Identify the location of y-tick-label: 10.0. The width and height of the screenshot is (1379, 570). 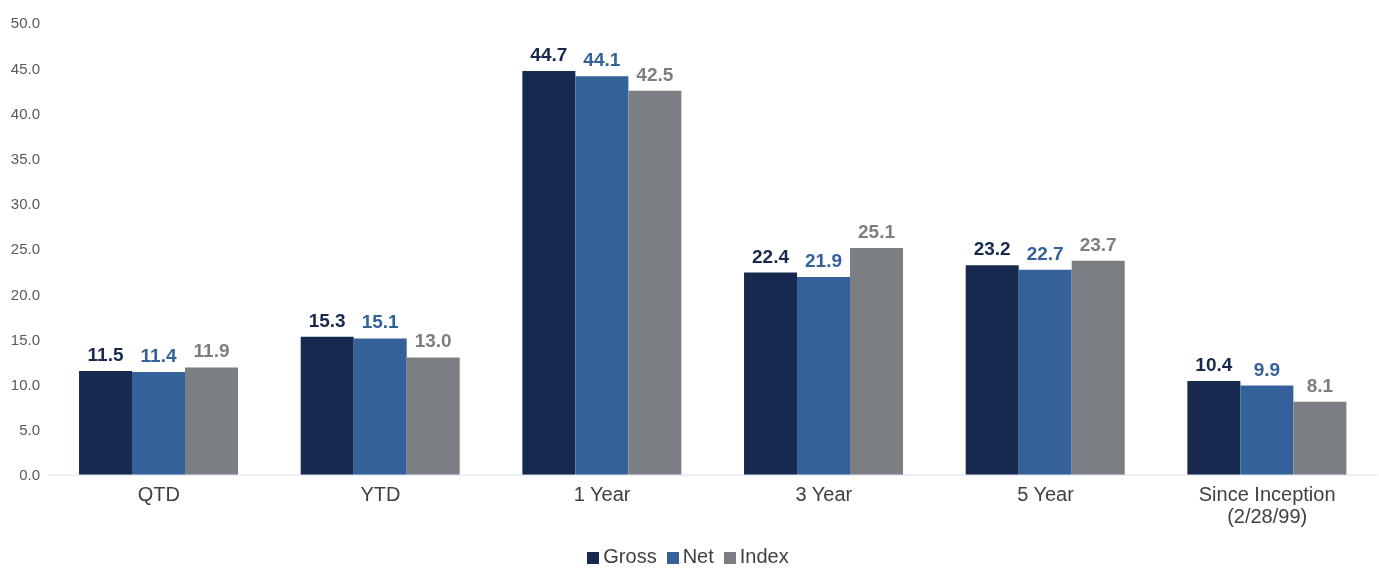
(25, 384).